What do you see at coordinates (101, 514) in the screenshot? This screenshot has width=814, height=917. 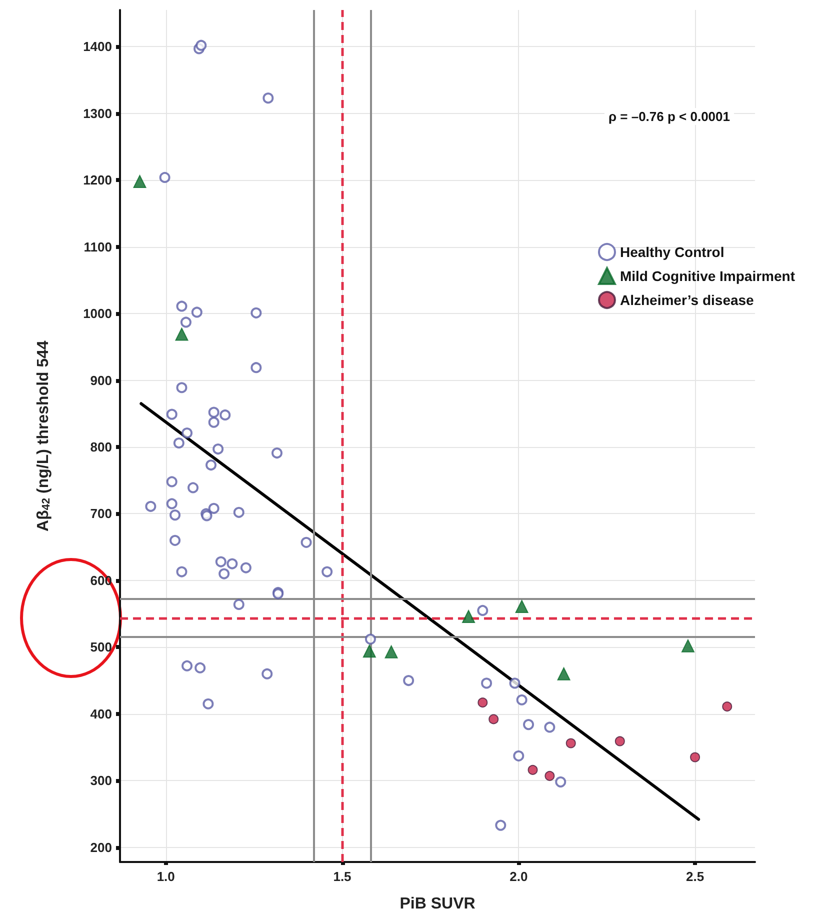 I see `y-tick-label: 700` at bounding box center [101, 514].